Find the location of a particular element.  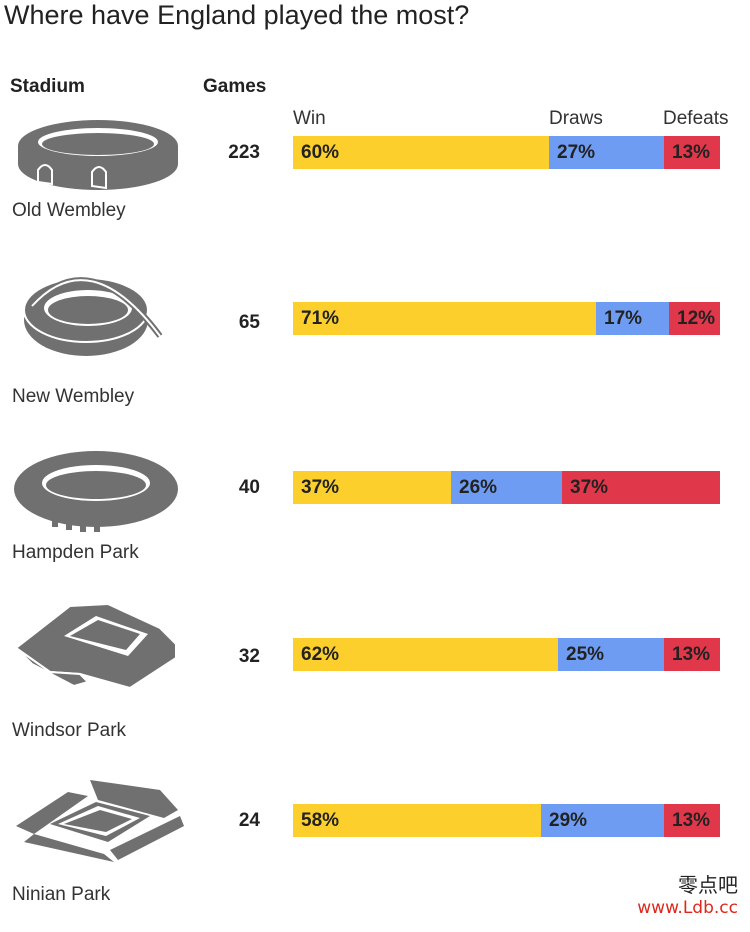

stadium-name: New Wembley is located at coordinates (73, 396).